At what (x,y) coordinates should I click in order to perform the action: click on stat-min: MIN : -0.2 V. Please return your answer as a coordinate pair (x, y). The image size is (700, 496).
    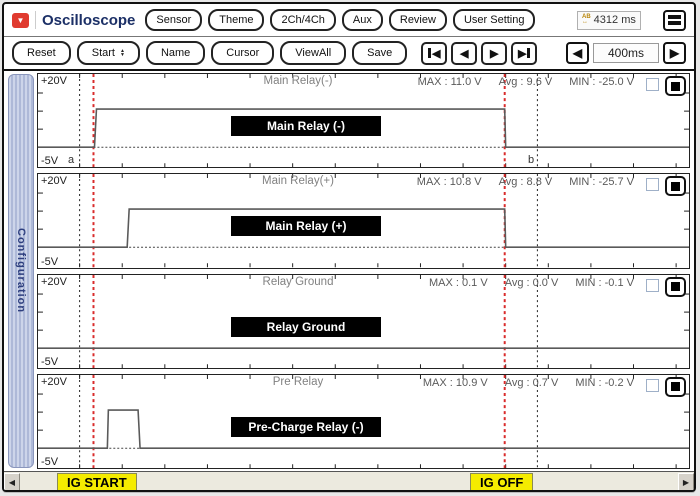
    Looking at the image, I should click on (604, 382).